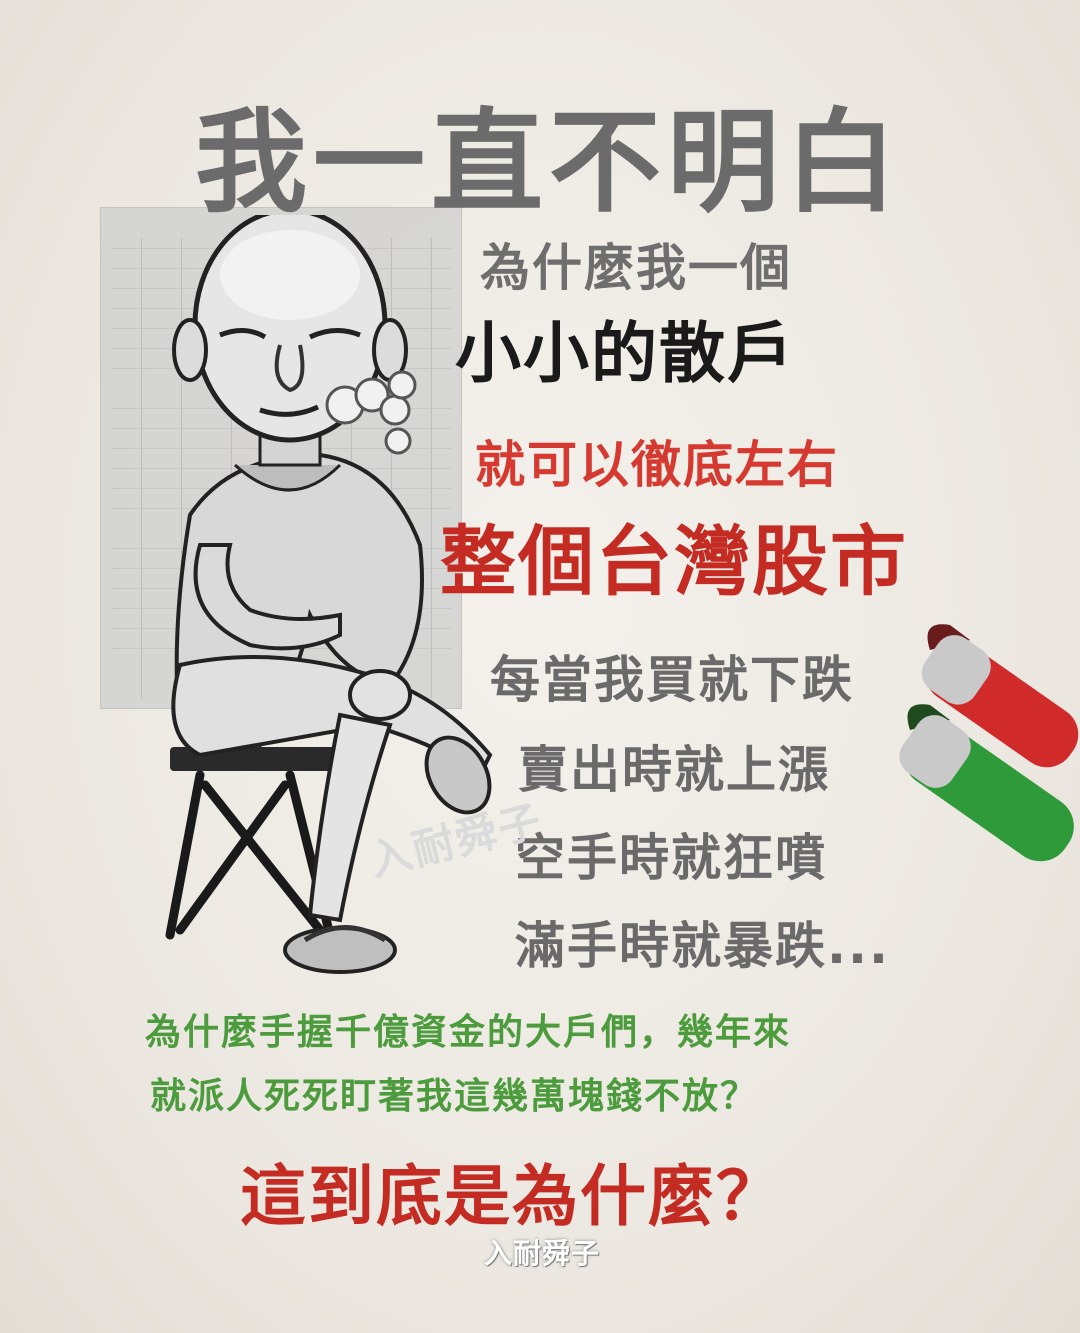  Describe the element at coordinates (672, 680) in the screenshot. I see `text-line-5: 每當我買就下跌` at that location.